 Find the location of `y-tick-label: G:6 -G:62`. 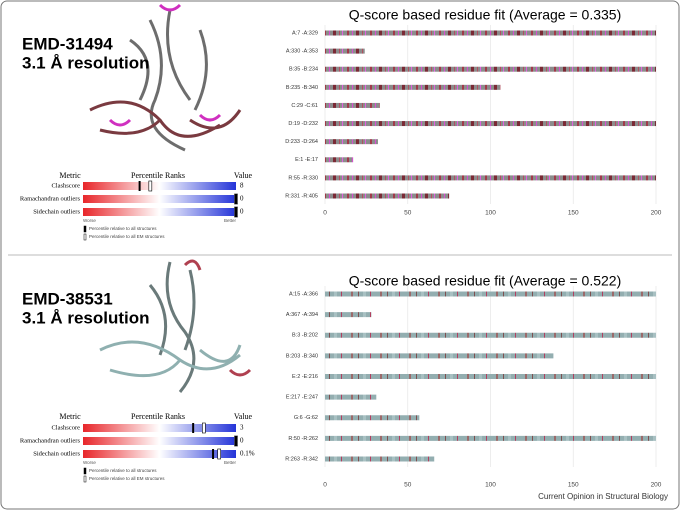

y-tick-label: G:6 -G:62 is located at coordinates (306, 418).